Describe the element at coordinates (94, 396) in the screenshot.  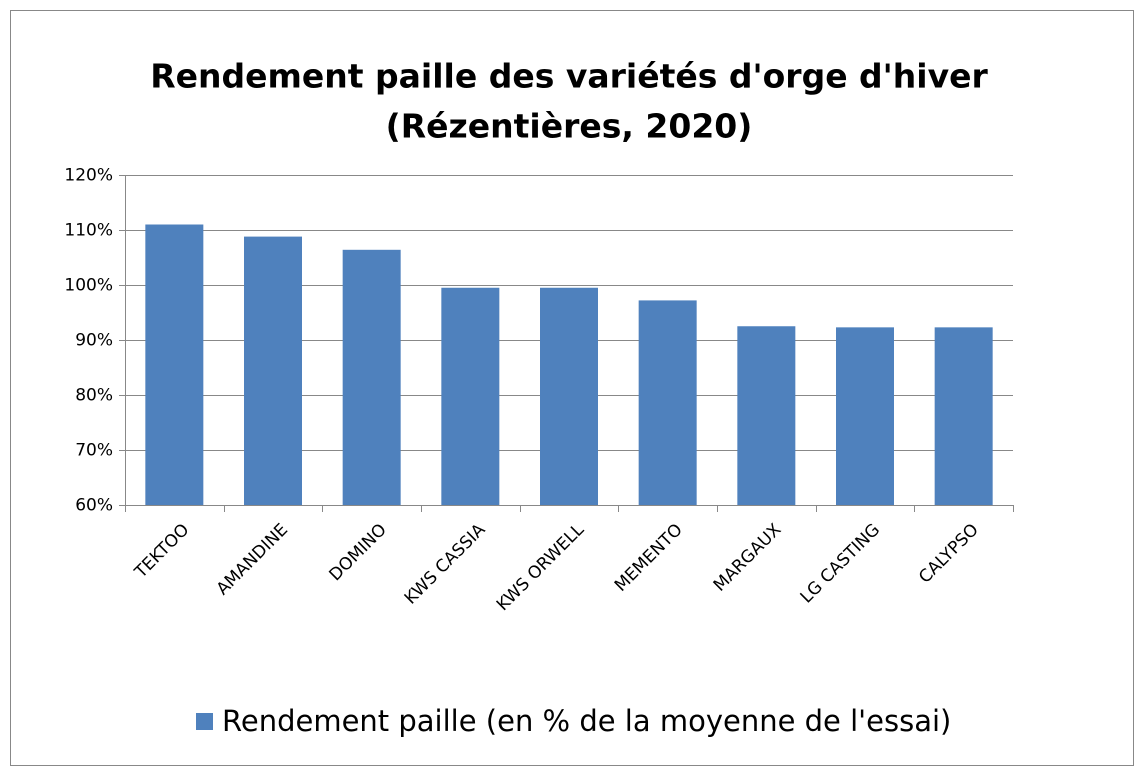
I see `y-tick-label: 80%` at that location.